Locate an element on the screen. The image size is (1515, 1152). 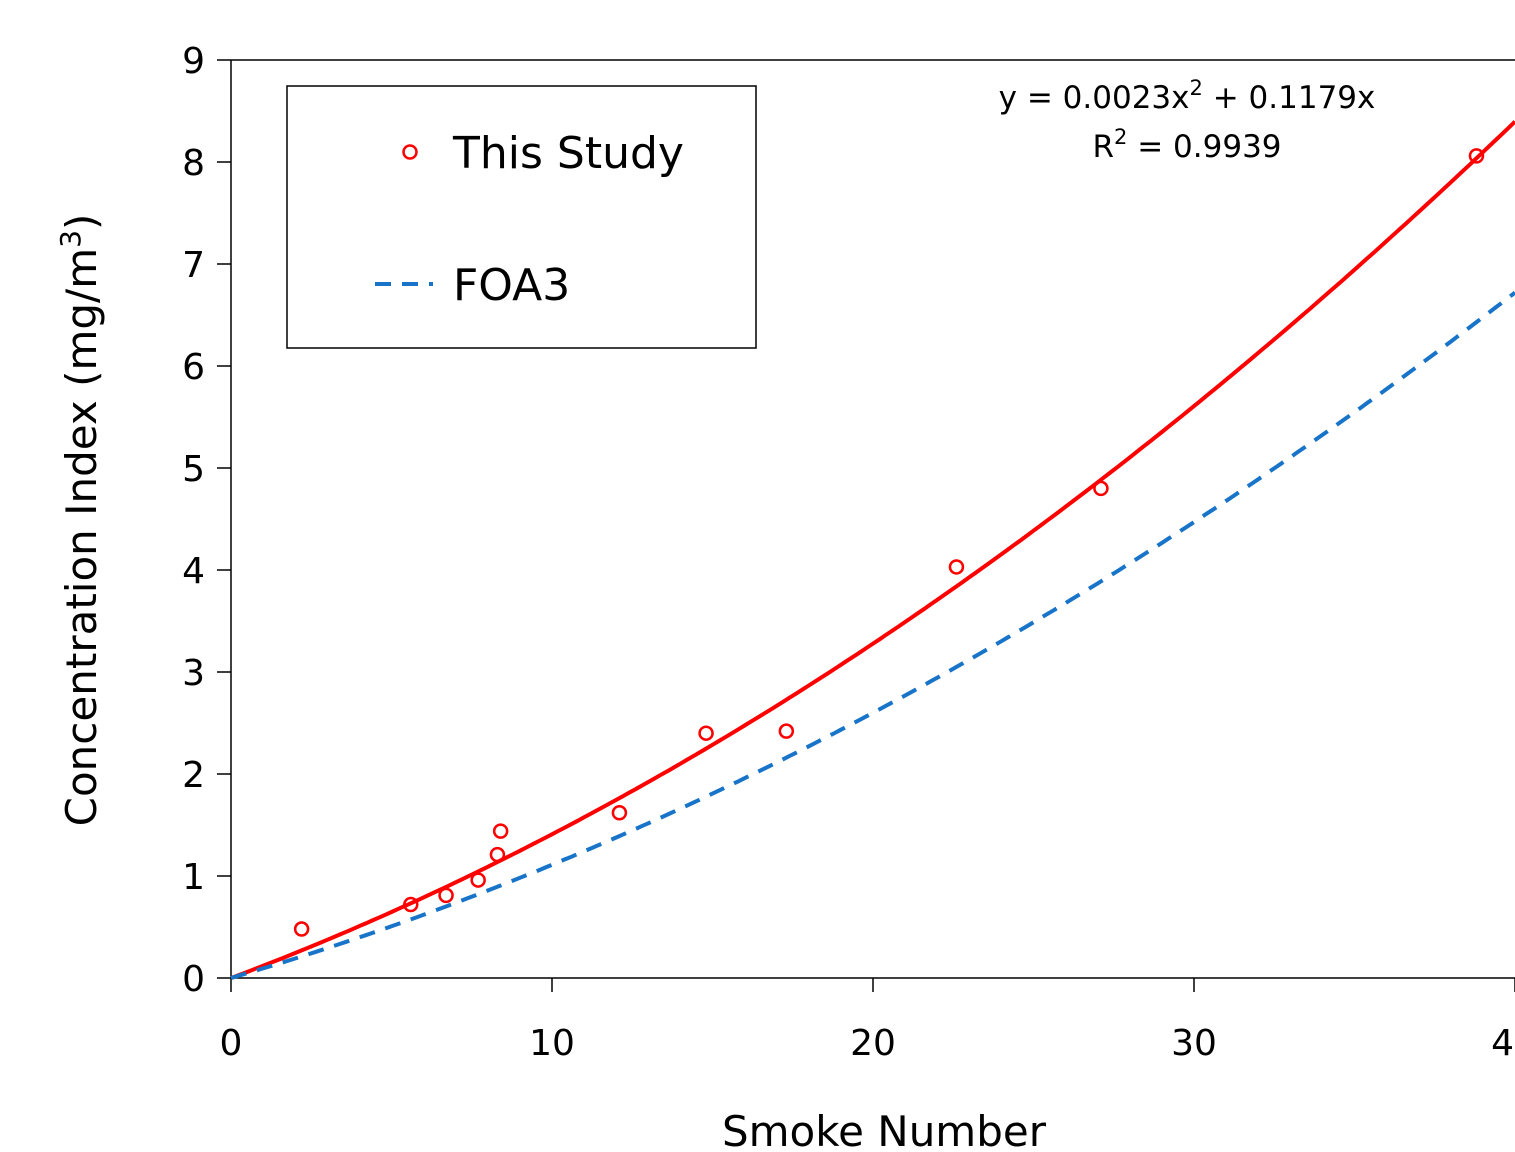
y-tick-label: 1 is located at coordinates (193, 877).